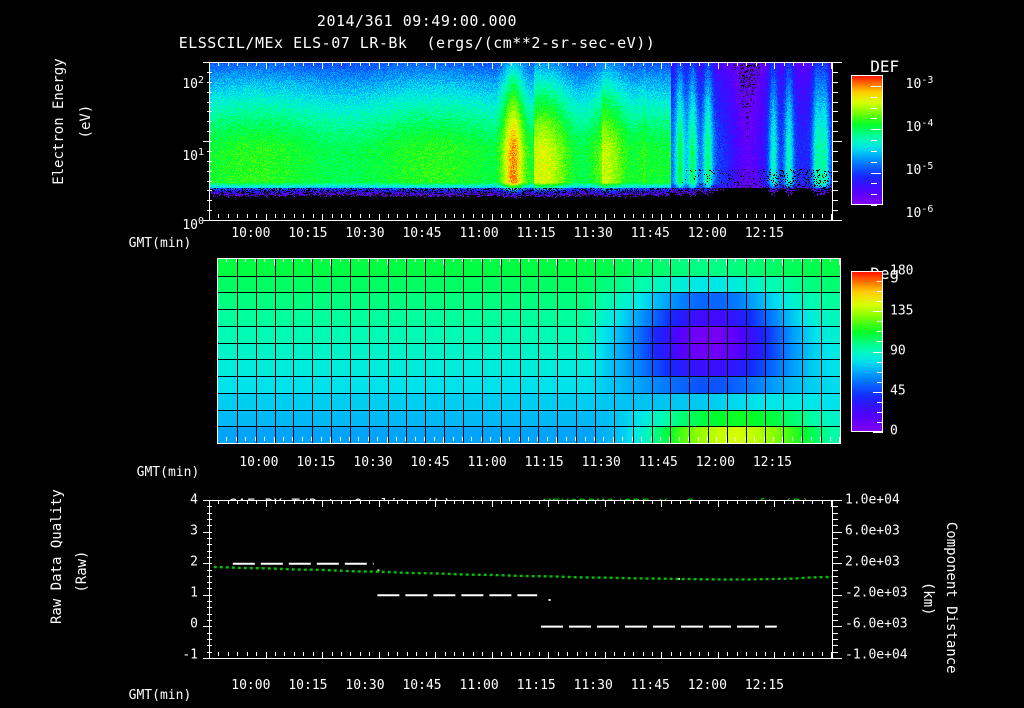 The image size is (1024, 708). What do you see at coordinates (160, 695) in the screenshot?
I see `bottom-panel-xlabel: GMT(min)` at bounding box center [160, 695].